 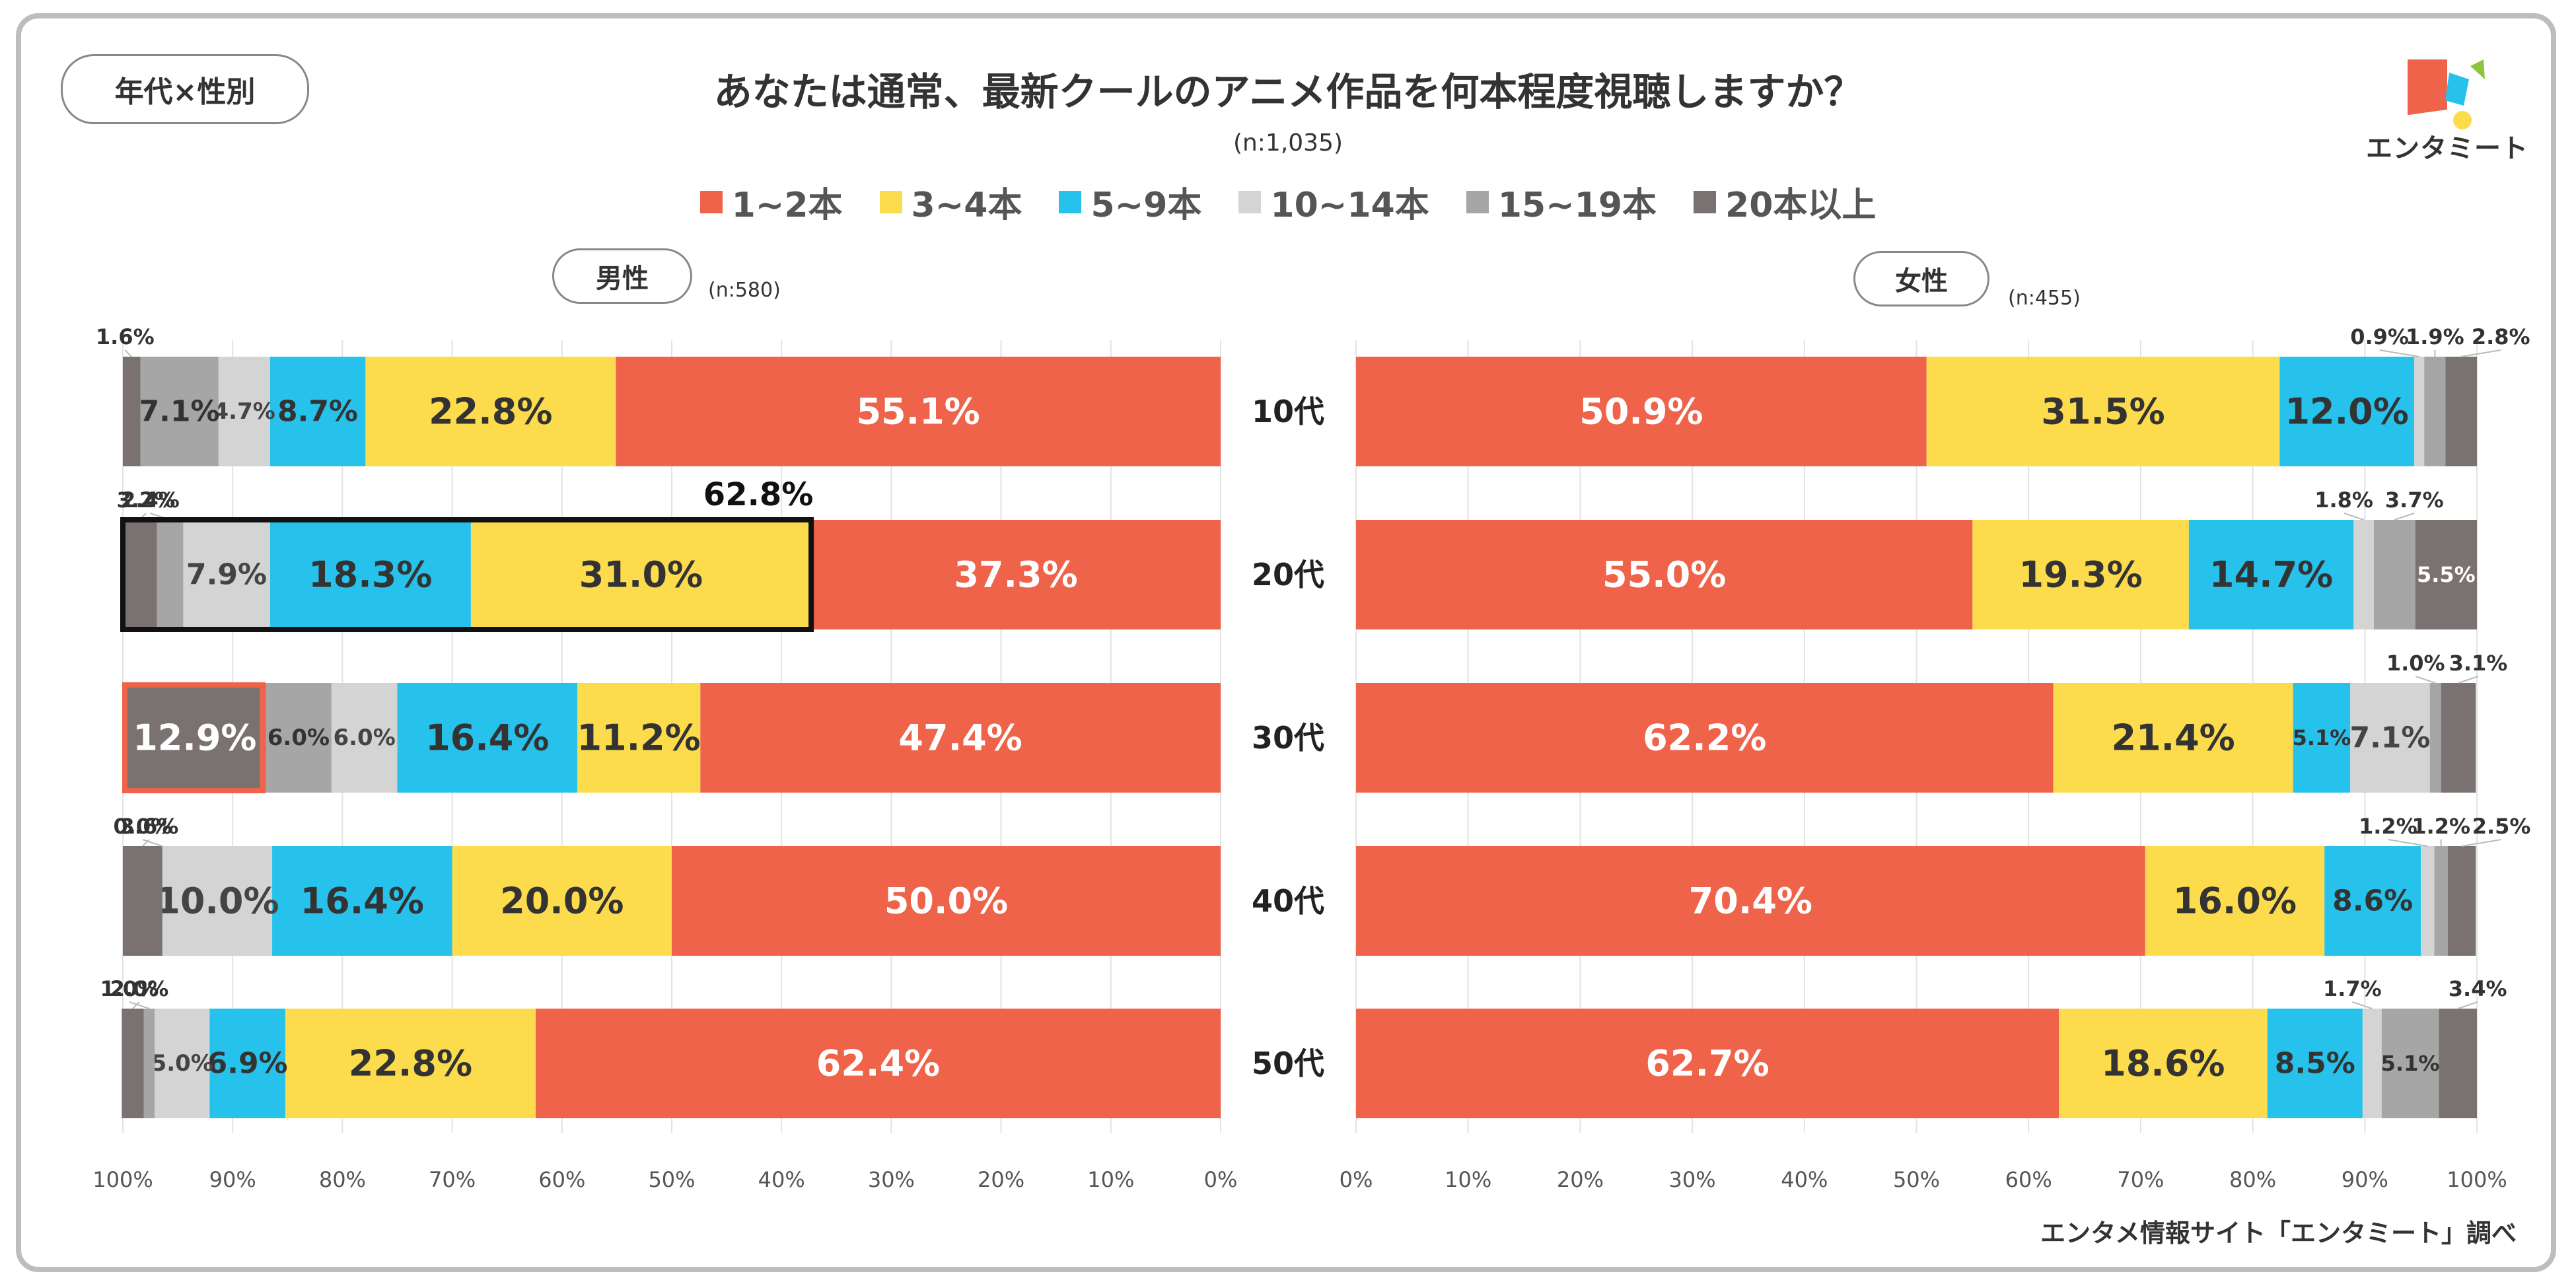 I want to click on highlight-box, so click(x=467, y=574).